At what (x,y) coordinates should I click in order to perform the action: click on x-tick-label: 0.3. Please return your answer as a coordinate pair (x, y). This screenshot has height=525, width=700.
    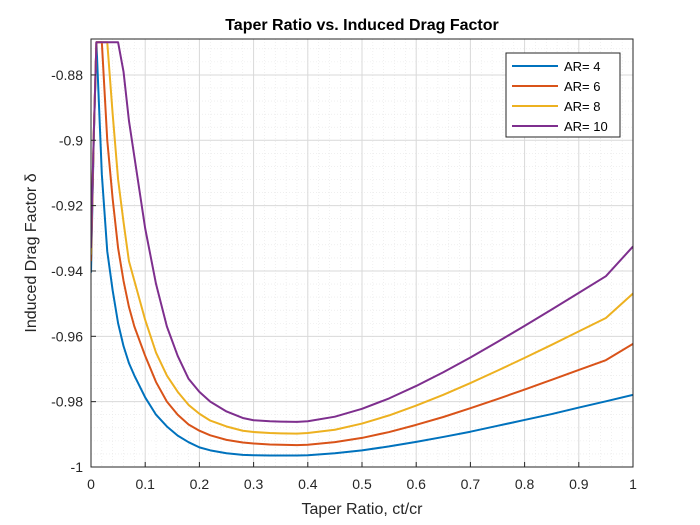
    Looking at the image, I should click on (254, 484).